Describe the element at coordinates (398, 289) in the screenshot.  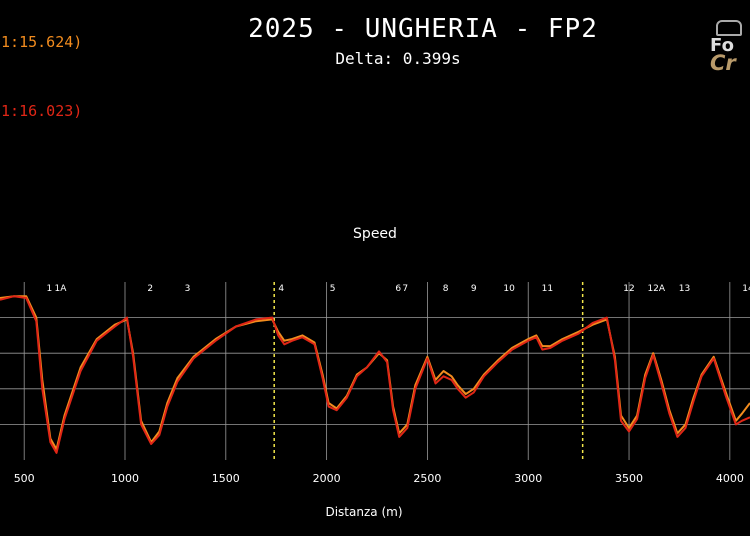
I see `corner-label: 6` at that location.